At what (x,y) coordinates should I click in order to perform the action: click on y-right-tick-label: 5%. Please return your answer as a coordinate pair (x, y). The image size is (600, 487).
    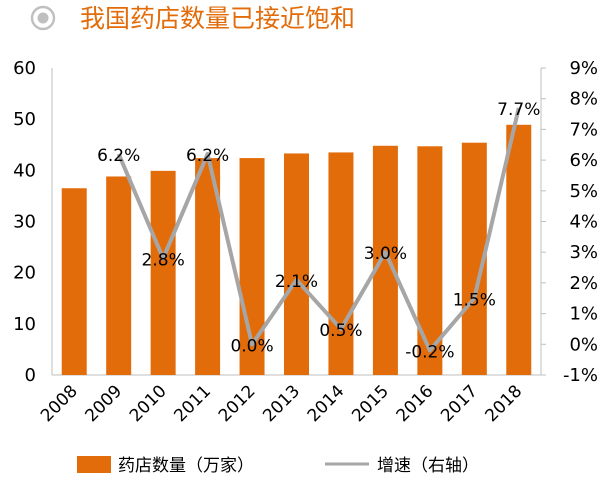
    Looking at the image, I should click on (583, 191).